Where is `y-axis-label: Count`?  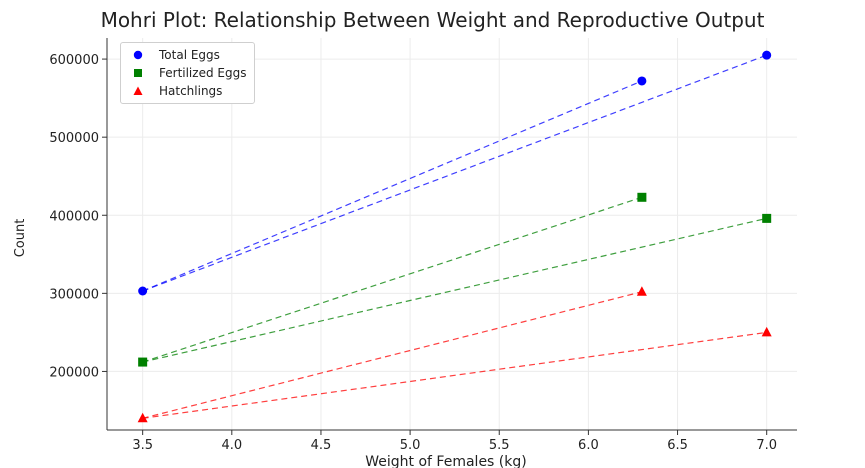
y-axis-label: Count is located at coordinates (20, 238).